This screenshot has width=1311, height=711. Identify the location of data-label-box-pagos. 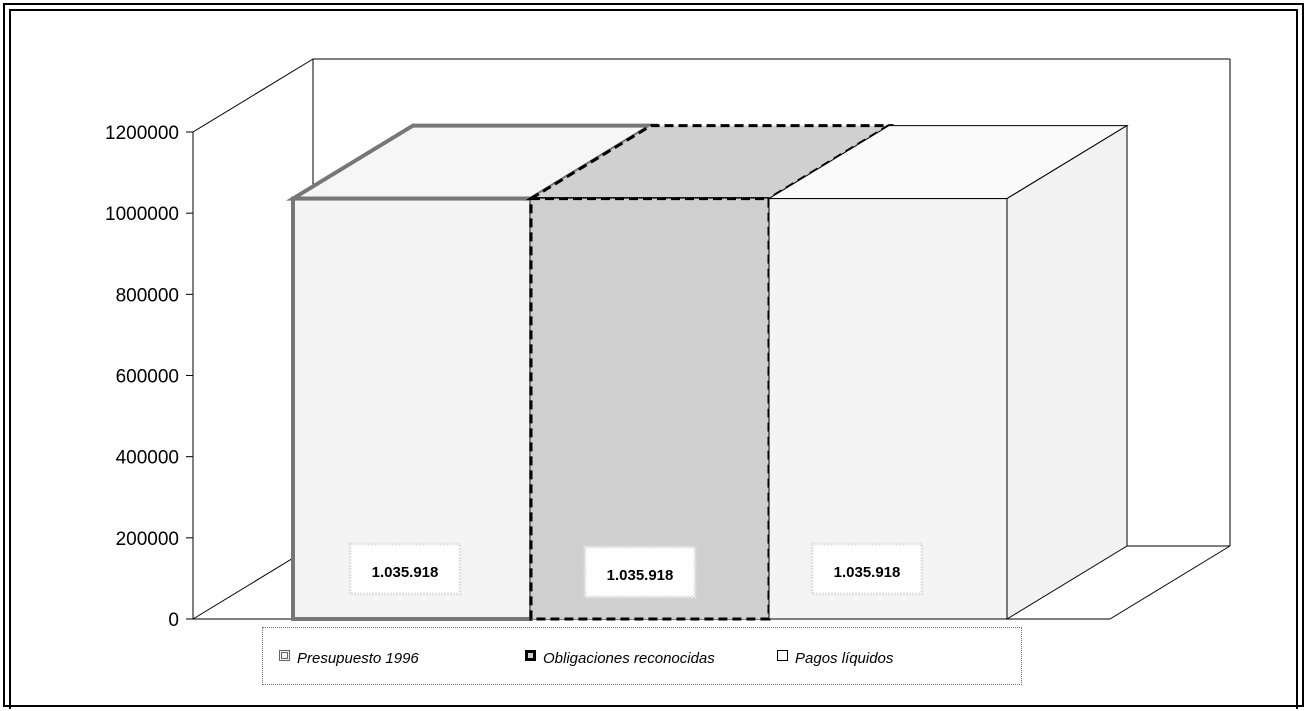
(867, 569).